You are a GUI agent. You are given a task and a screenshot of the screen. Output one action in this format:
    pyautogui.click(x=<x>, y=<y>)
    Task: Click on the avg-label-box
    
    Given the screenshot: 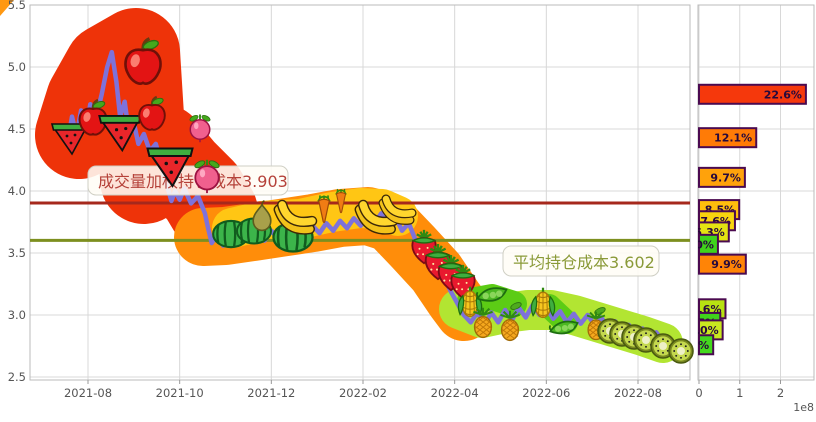 What is the action you would take?
    pyautogui.click(x=581, y=261)
    